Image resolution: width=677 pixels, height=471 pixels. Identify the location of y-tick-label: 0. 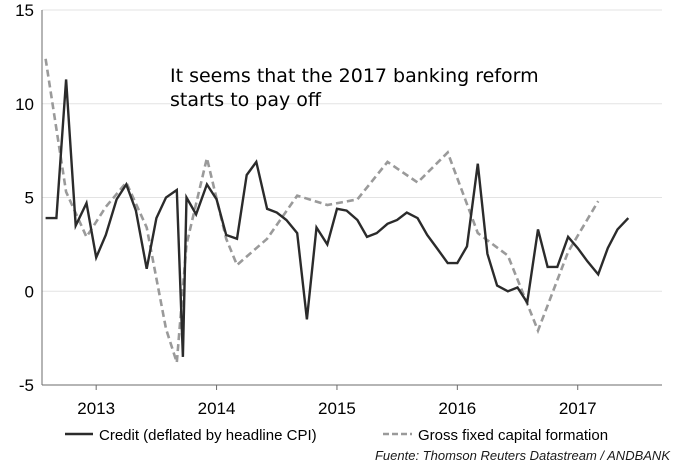
(29, 291).